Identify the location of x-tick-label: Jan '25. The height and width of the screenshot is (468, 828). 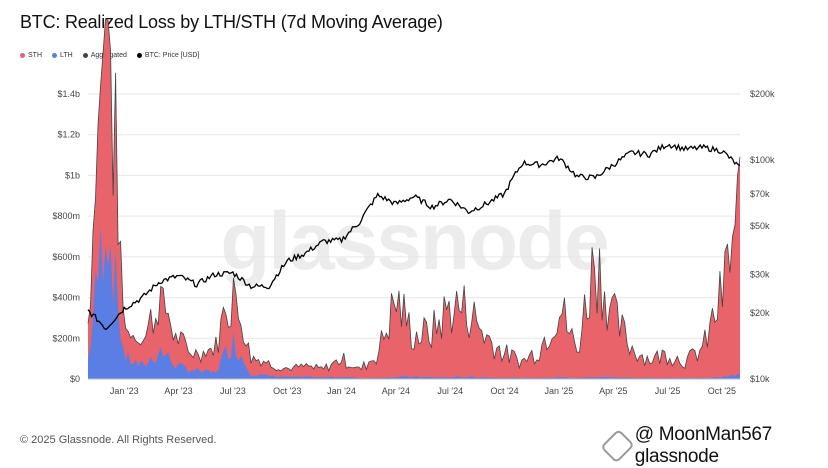
(559, 391).